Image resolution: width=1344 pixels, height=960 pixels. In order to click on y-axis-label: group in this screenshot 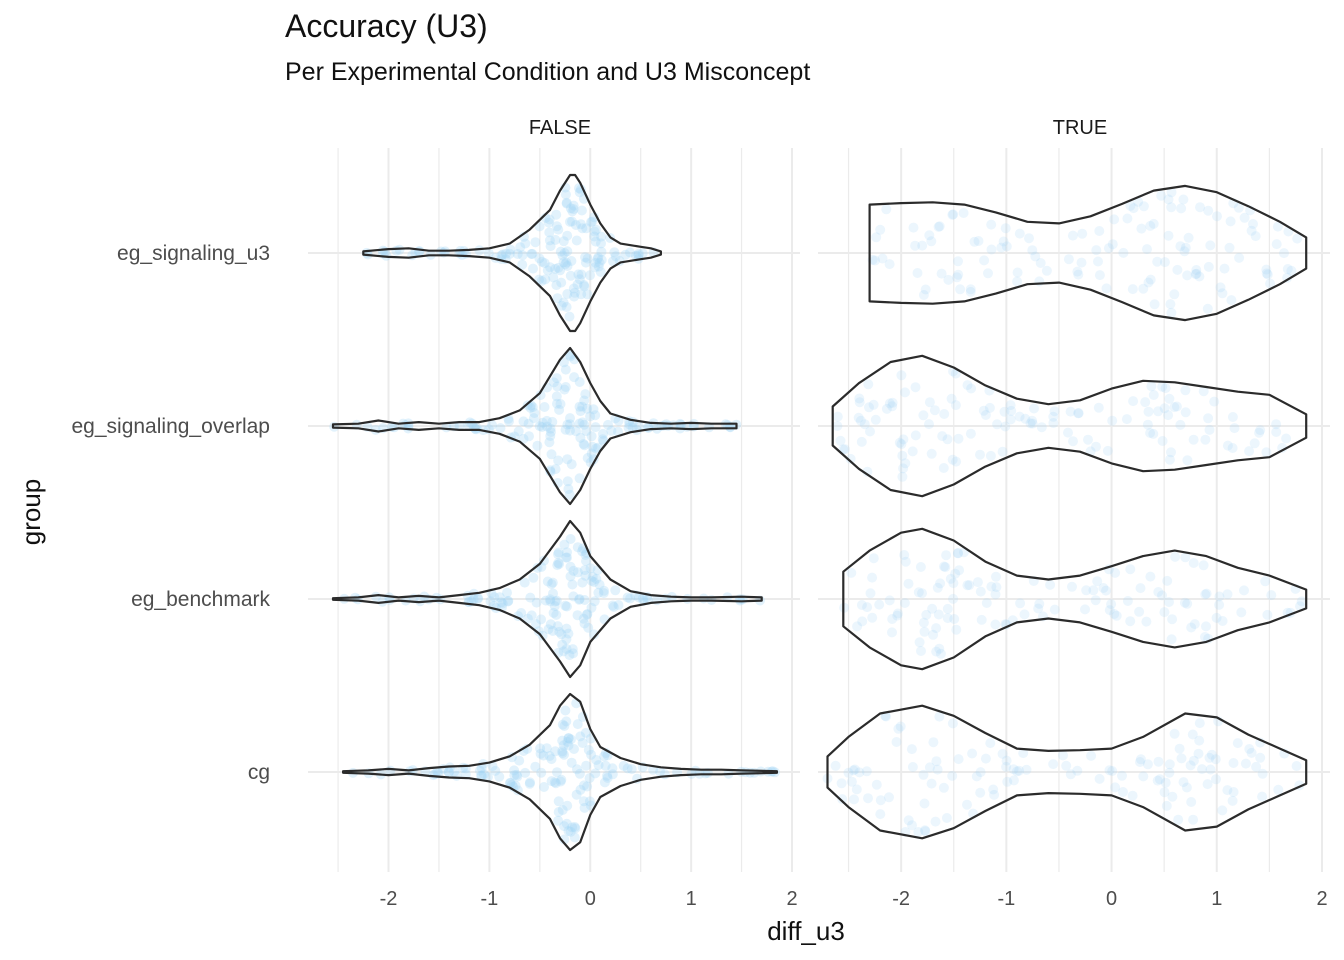, I will do `click(31, 512)`.